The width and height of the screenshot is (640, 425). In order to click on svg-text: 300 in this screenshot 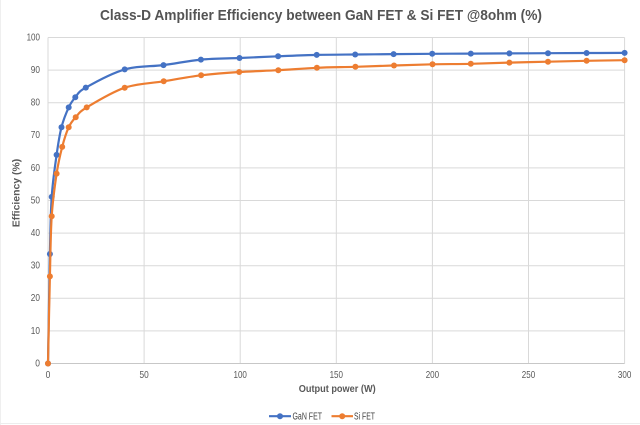, I will do `click(625, 375)`.